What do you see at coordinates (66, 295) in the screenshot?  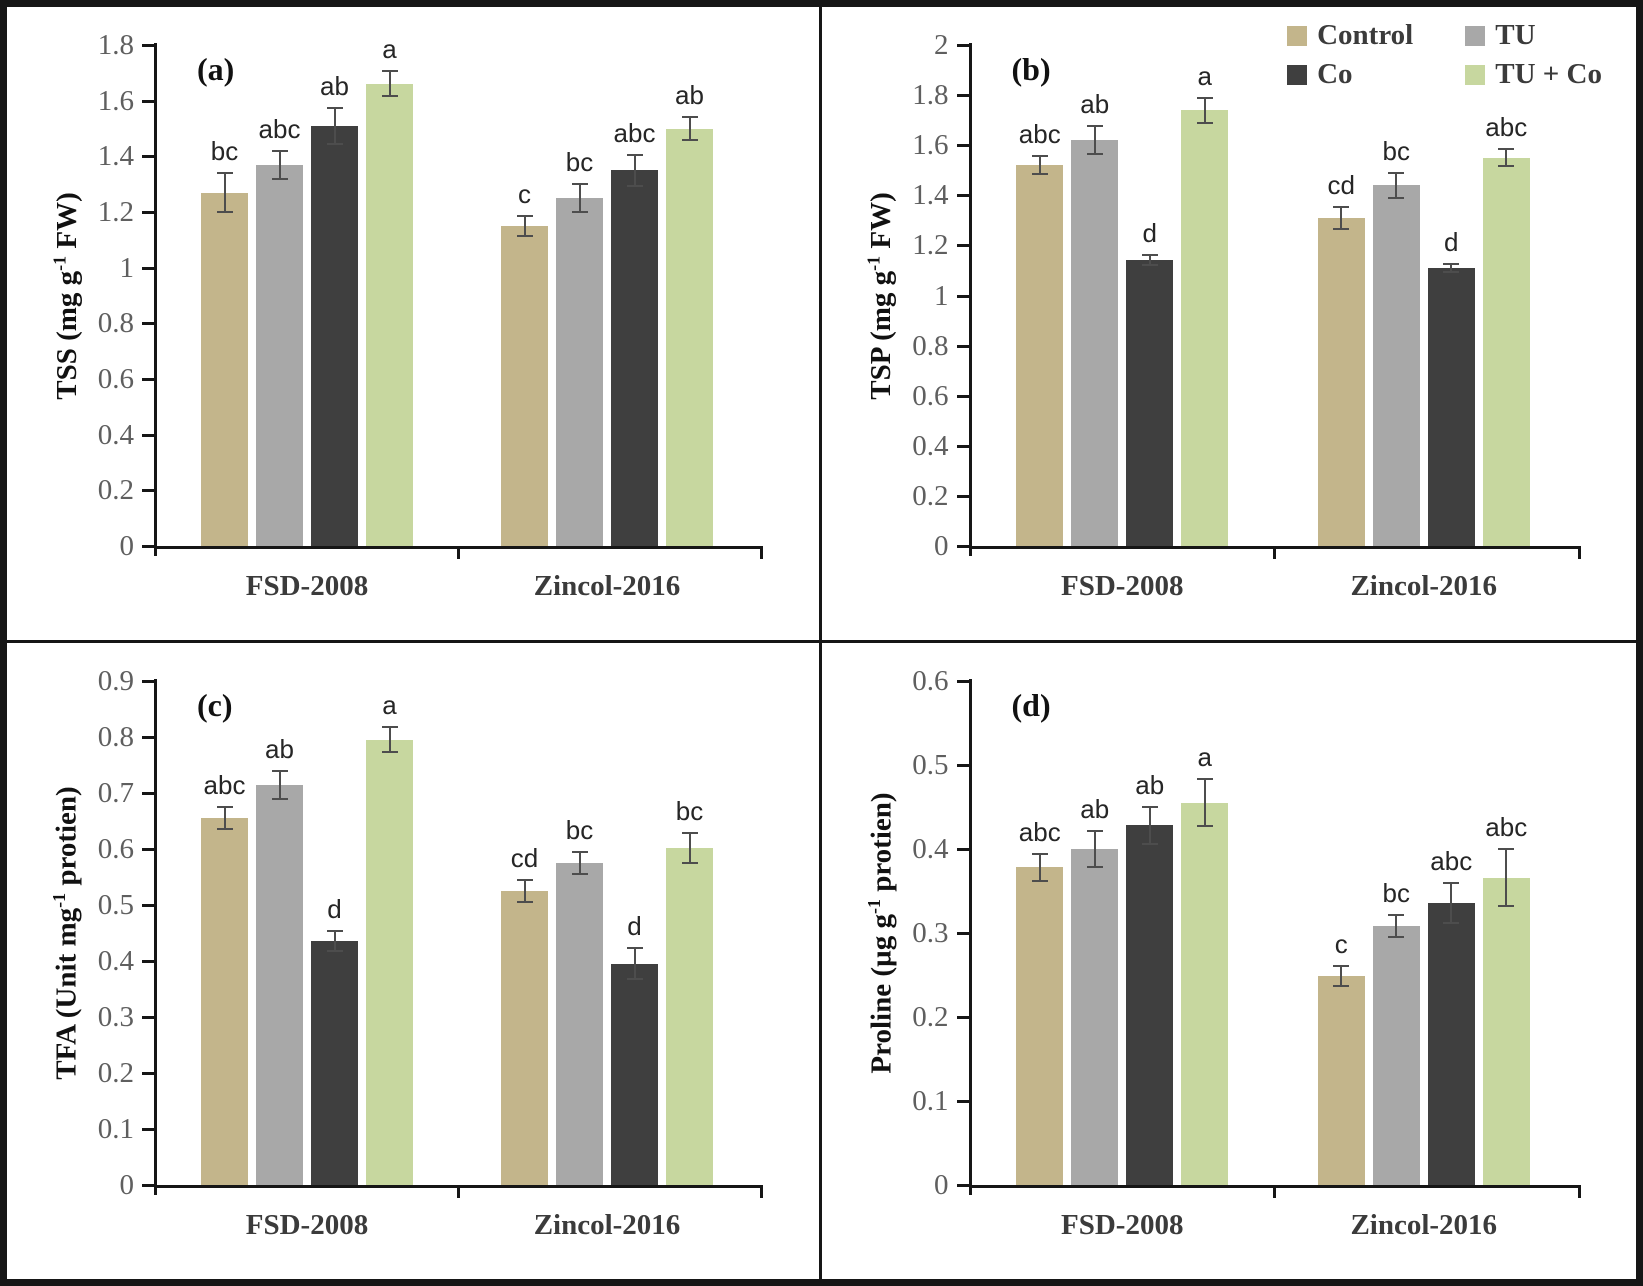 I see `y-axis-title: TSS (mg g-1 FW)` at bounding box center [66, 295].